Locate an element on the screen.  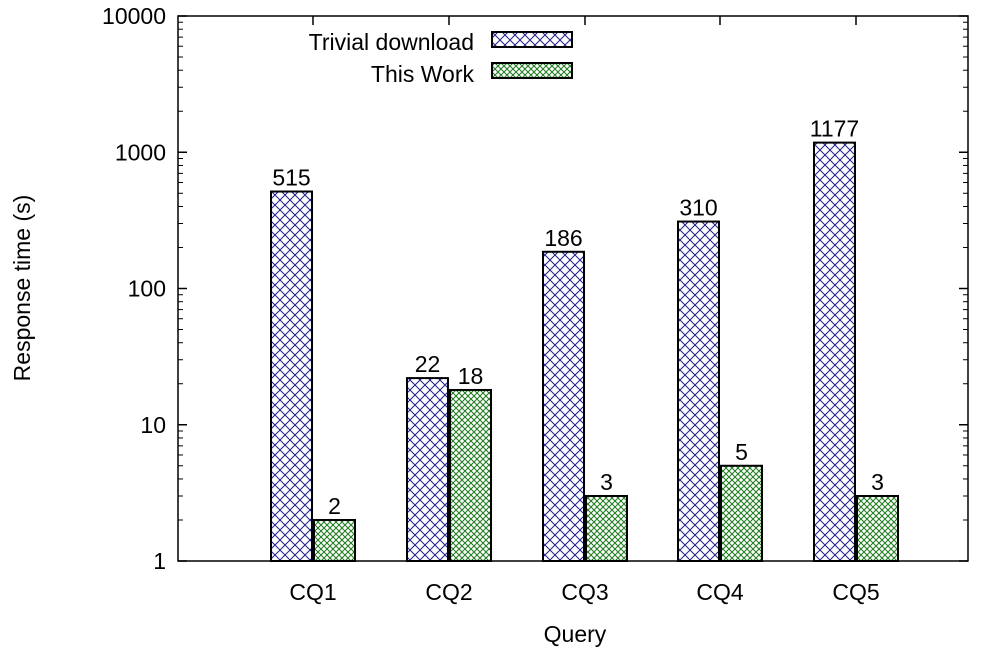
y-axis-title: Response time (s) is located at coordinates (22, 288).